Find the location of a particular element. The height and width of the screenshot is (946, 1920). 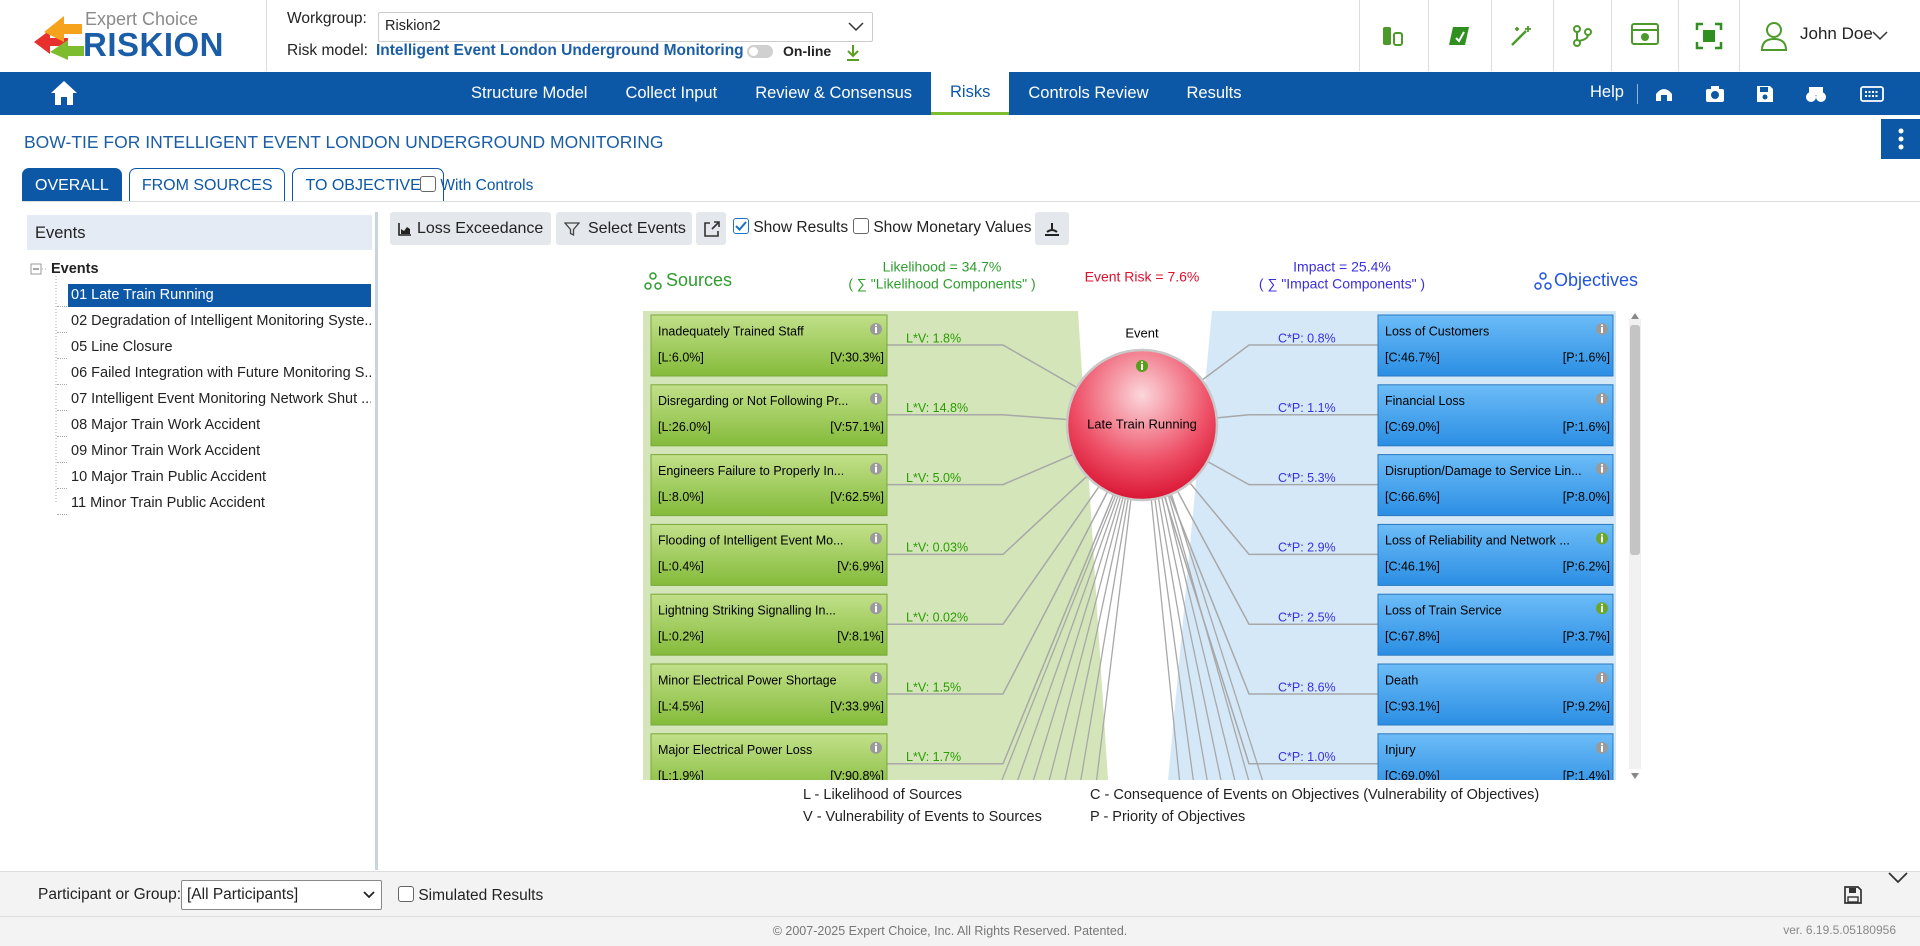

workgroup-select: Riskion2 is located at coordinates (625, 27).